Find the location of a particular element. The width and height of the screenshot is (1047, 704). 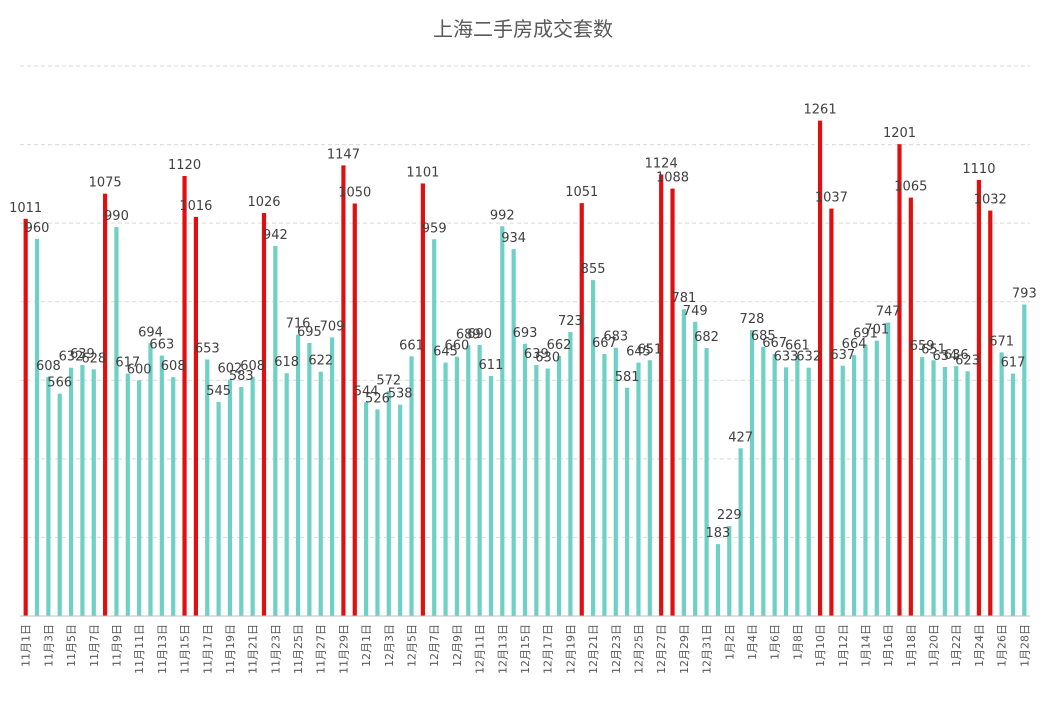

data-label: 990 is located at coordinates (116, 216).